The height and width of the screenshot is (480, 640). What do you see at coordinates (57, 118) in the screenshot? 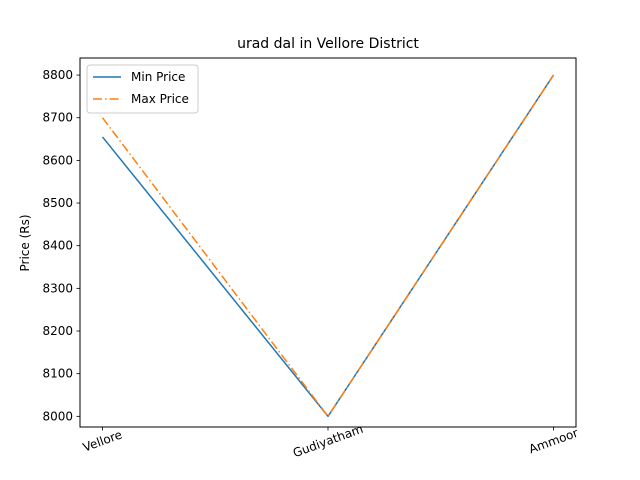
I see `y-tick-label: 8700` at bounding box center [57, 118].